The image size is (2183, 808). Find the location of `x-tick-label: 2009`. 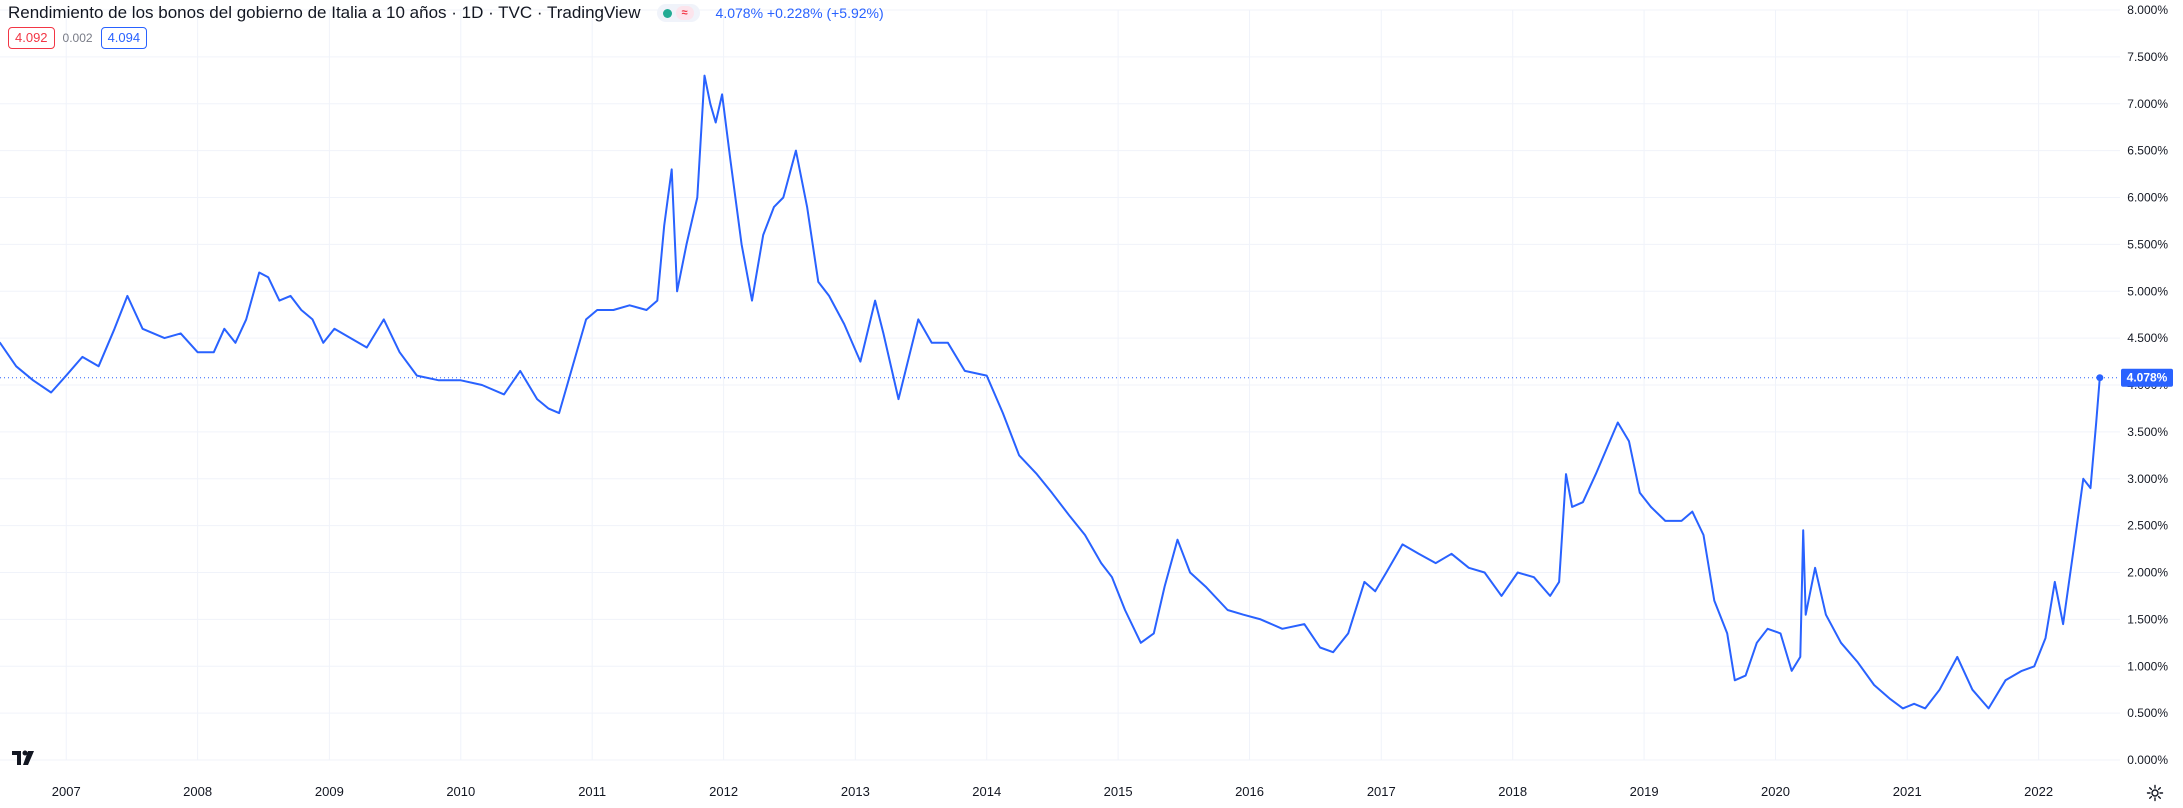

x-tick-label: 2009 is located at coordinates (329, 791).